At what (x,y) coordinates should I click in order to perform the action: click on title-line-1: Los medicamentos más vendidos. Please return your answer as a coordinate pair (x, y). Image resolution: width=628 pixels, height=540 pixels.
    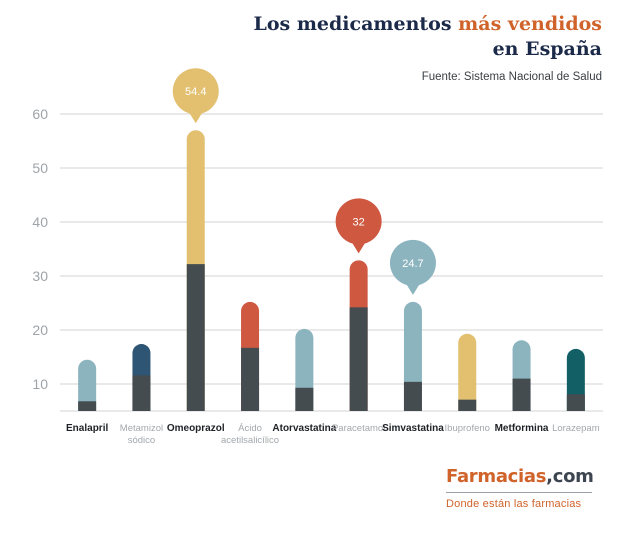
    Looking at the image, I should click on (427, 24).